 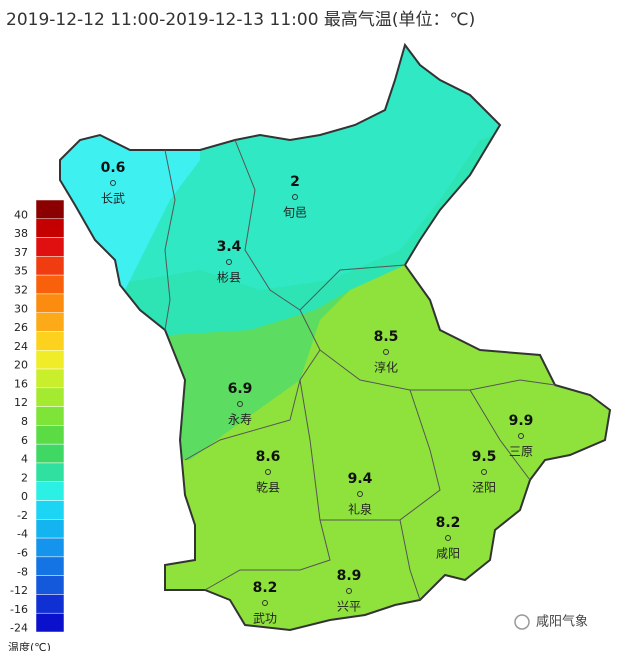 What do you see at coordinates (21, 290) in the screenshot?
I see `legend-tick-label: 32` at bounding box center [21, 290].